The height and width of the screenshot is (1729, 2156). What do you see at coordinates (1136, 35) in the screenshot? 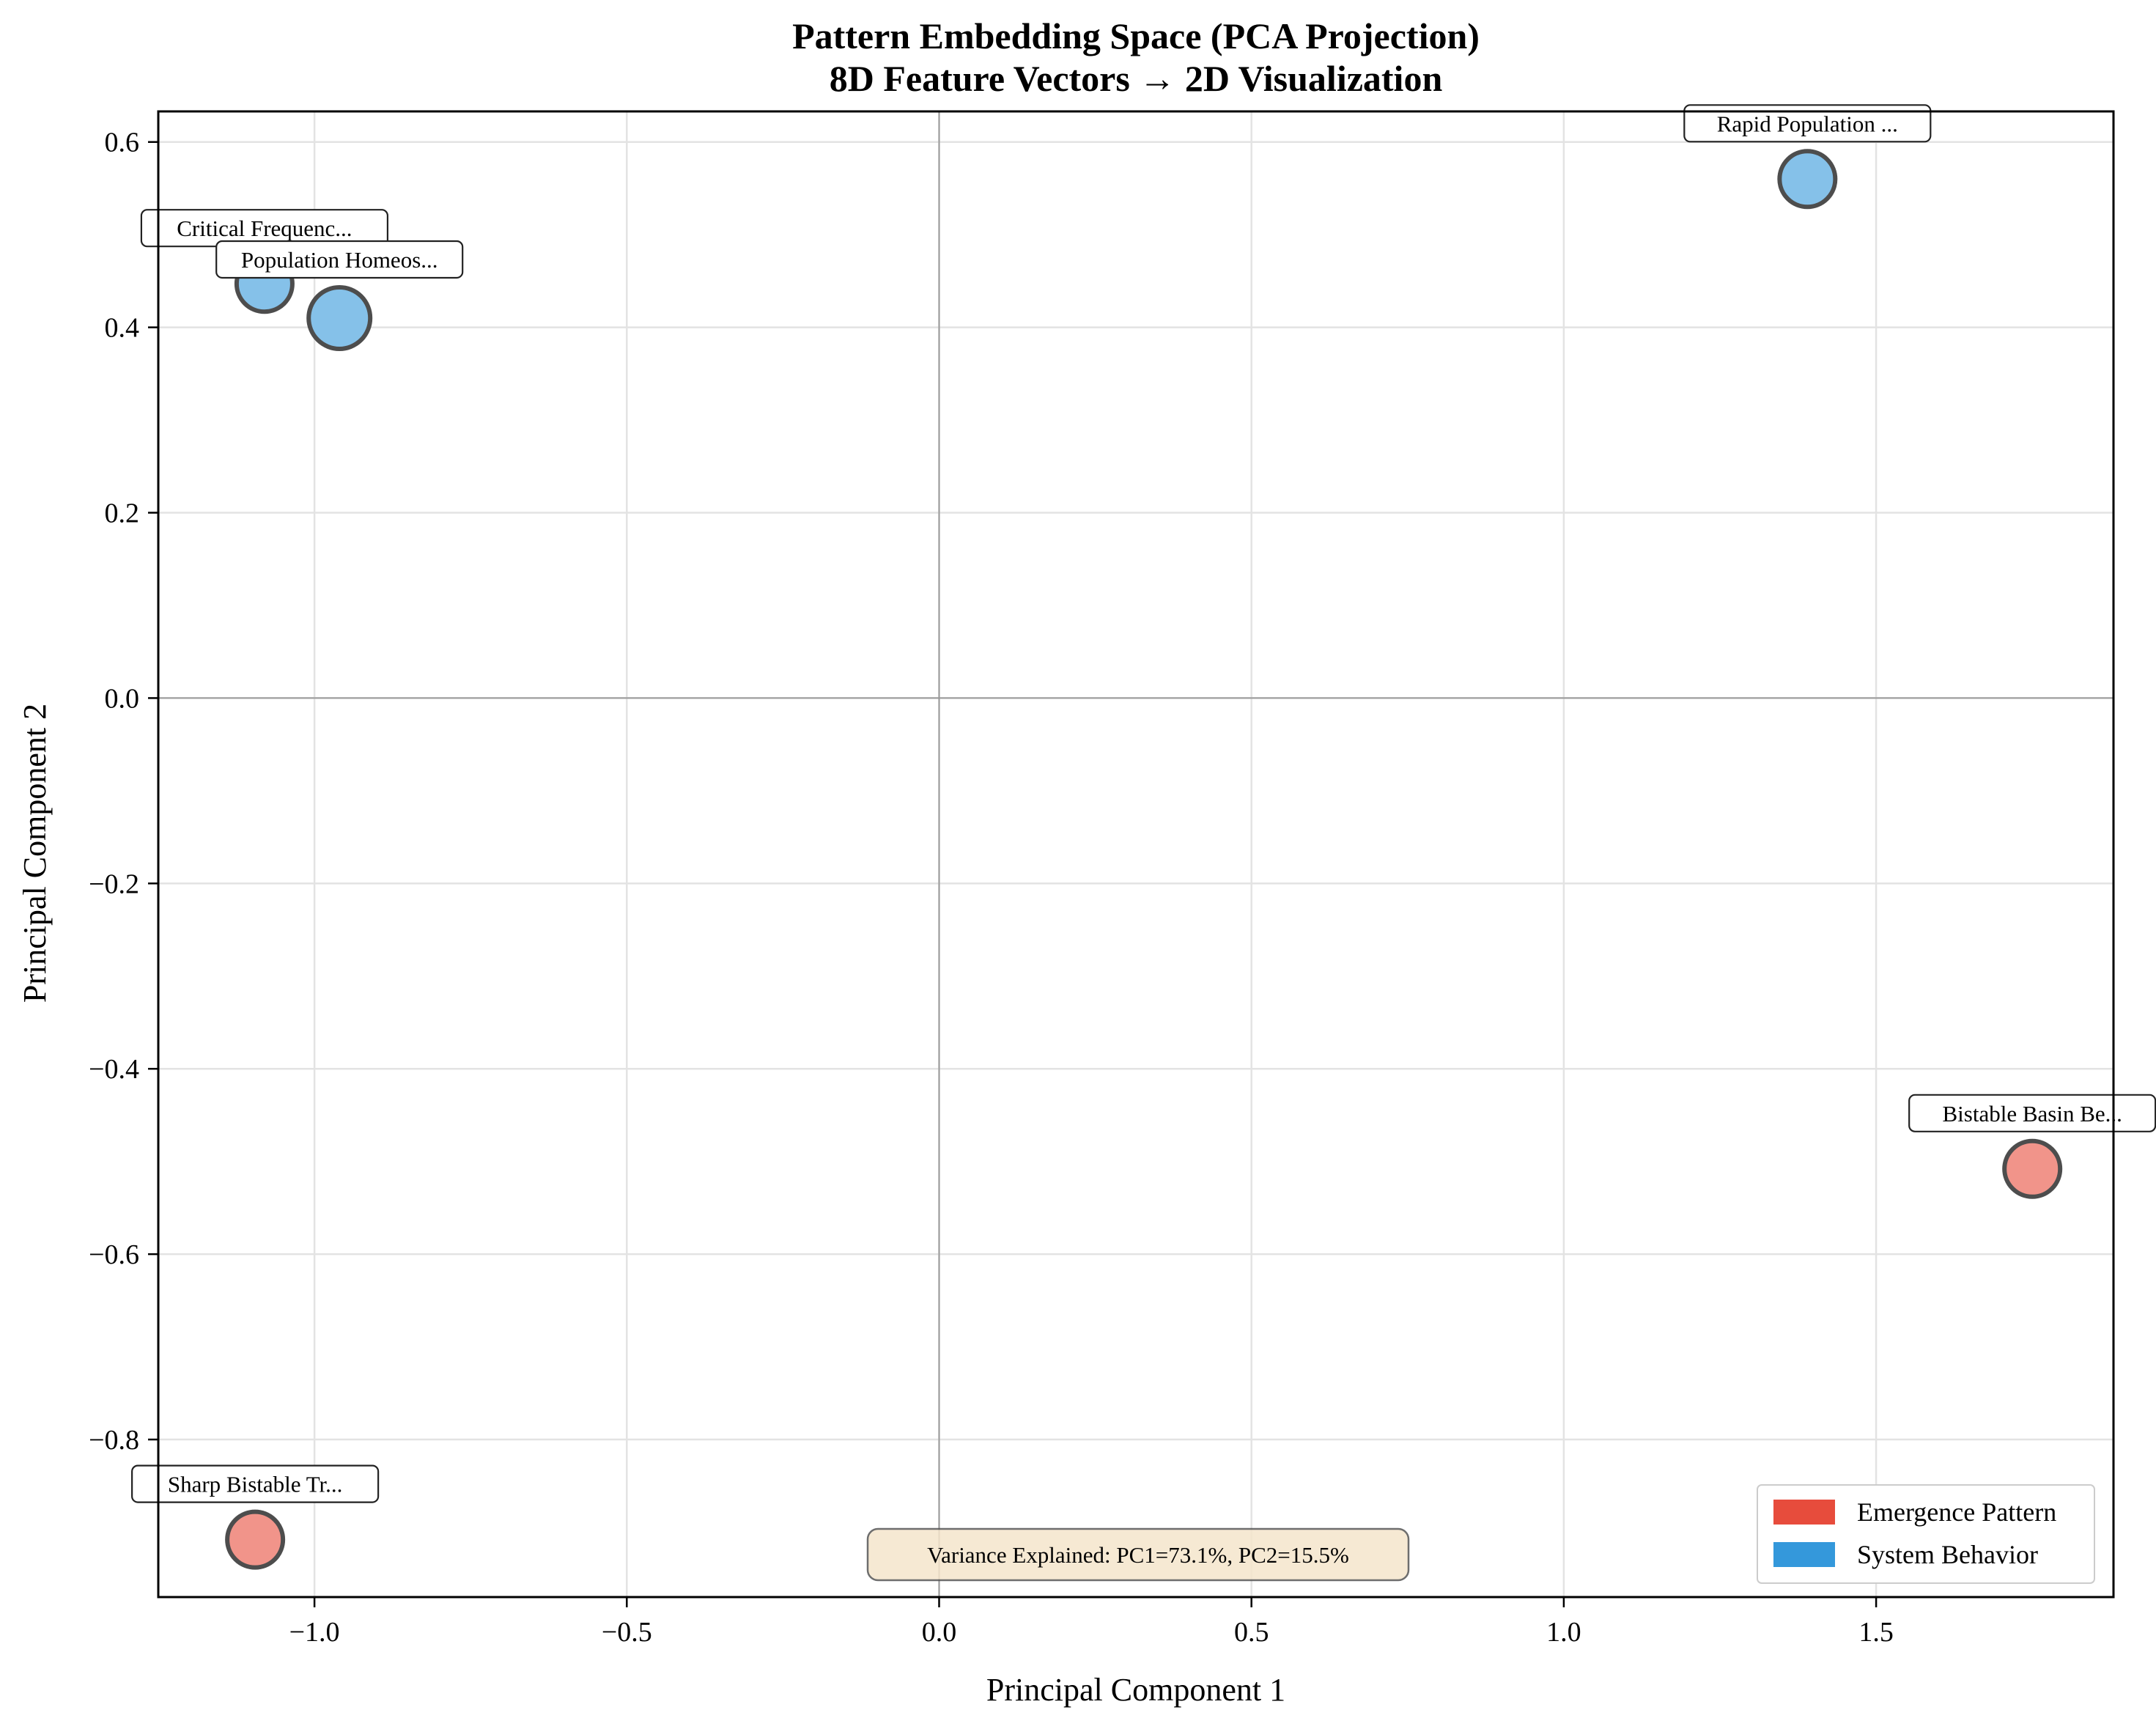
I see `chart-title-line1: Pattern Embedding Space (PCA Projection)` at bounding box center [1136, 35].